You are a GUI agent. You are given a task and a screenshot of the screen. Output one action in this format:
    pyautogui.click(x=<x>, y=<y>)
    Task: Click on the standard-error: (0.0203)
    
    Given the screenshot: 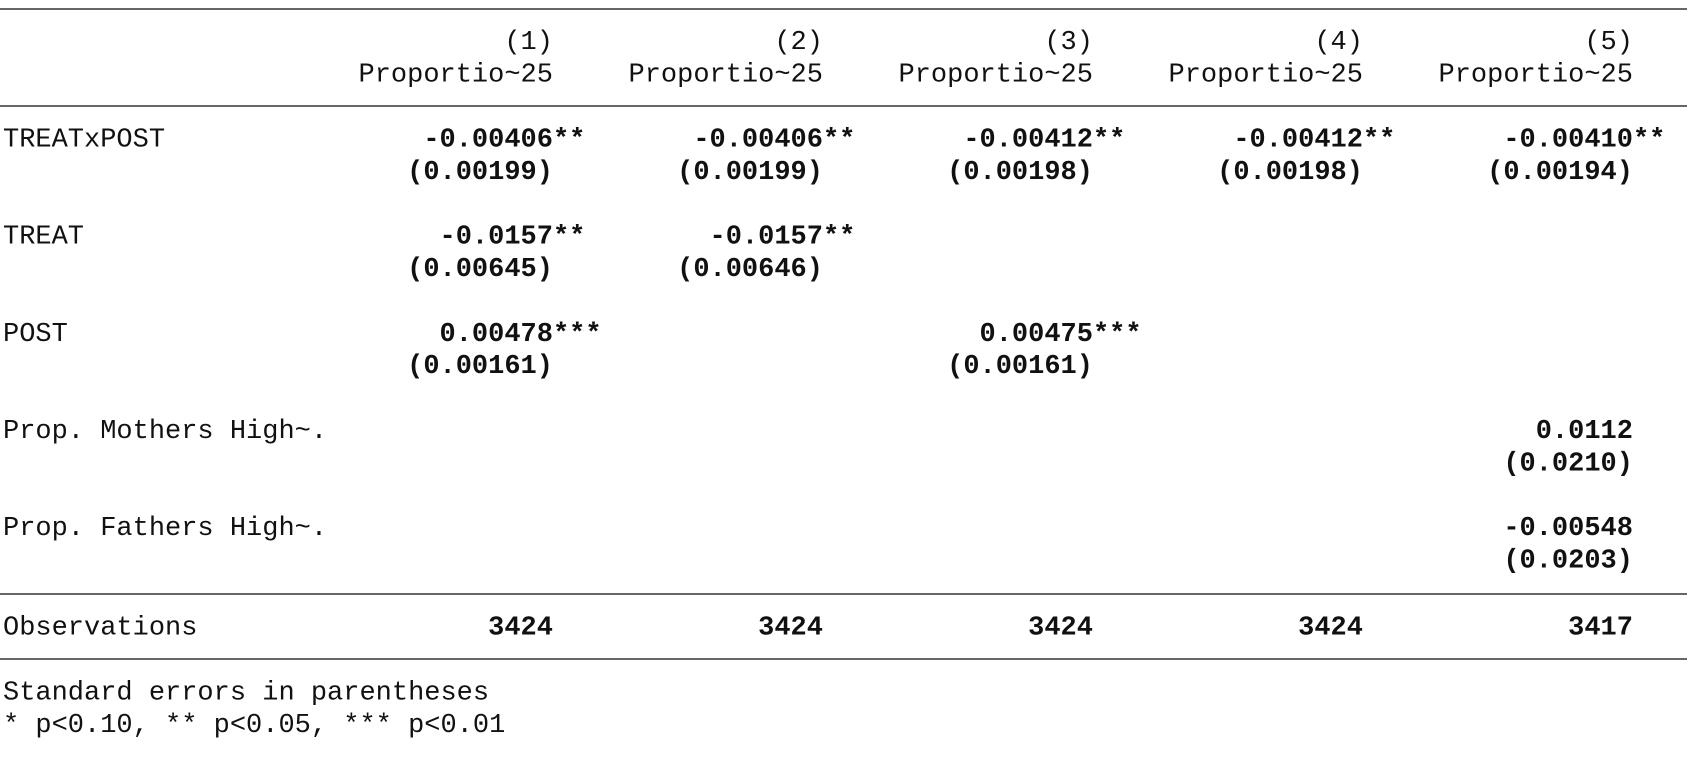 What is the action you would take?
    pyautogui.click(x=1568, y=562)
    